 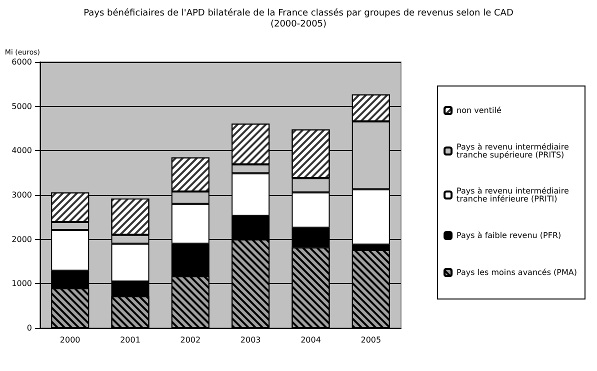 What do you see at coordinates (130, 340) in the screenshot?
I see `x-tick-label: 2001` at bounding box center [130, 340].